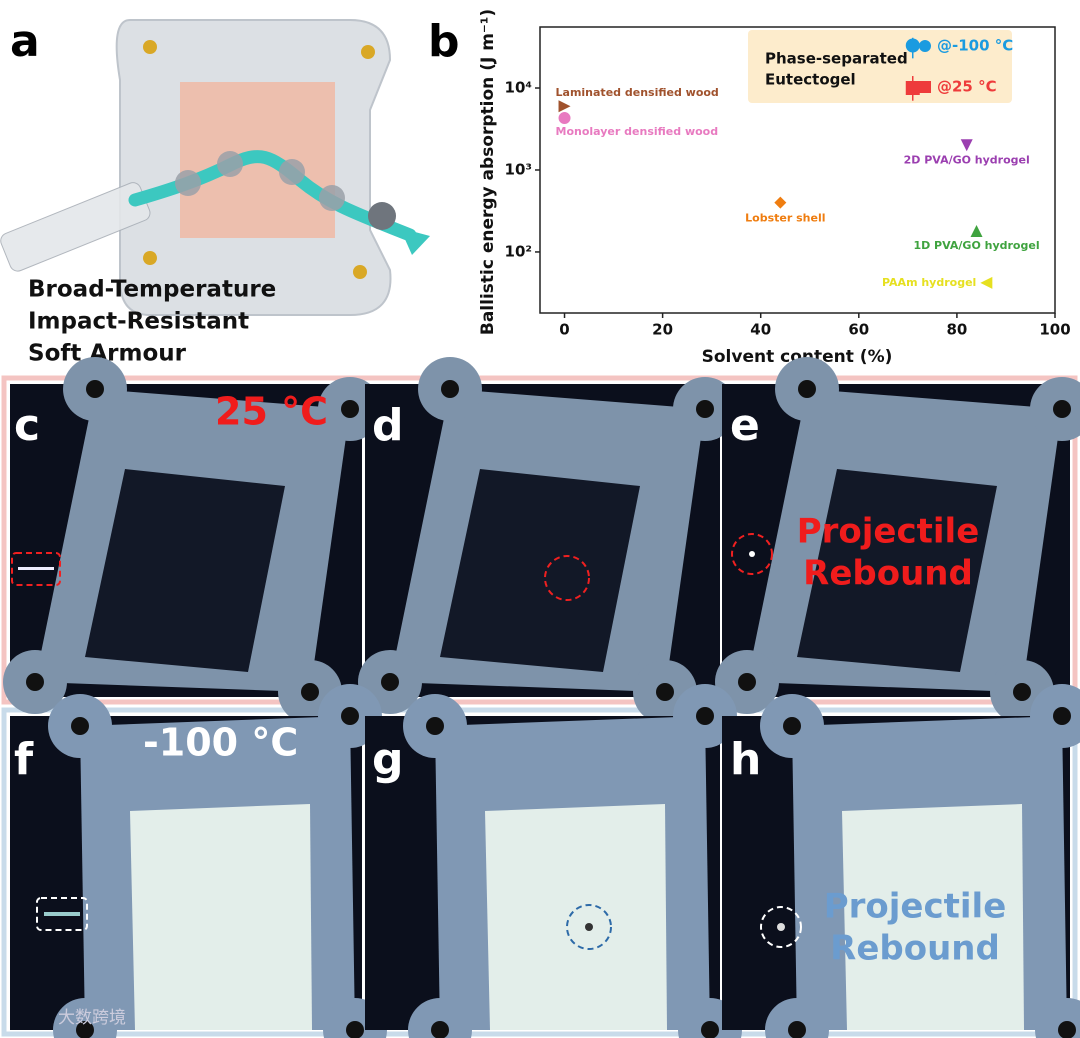 This screenshot has height=1038, width=1080. Describe the element at coordinates (388, 425) in the screenshot. I see `panel-label: d` at that location.